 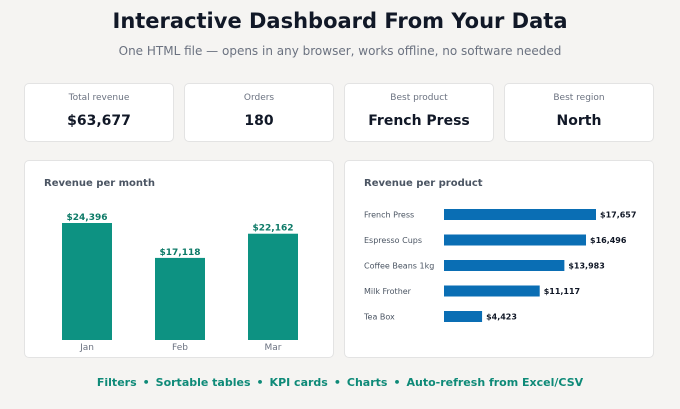 I want to click on kpi-value: $63,677, so click(x=99, y=121).